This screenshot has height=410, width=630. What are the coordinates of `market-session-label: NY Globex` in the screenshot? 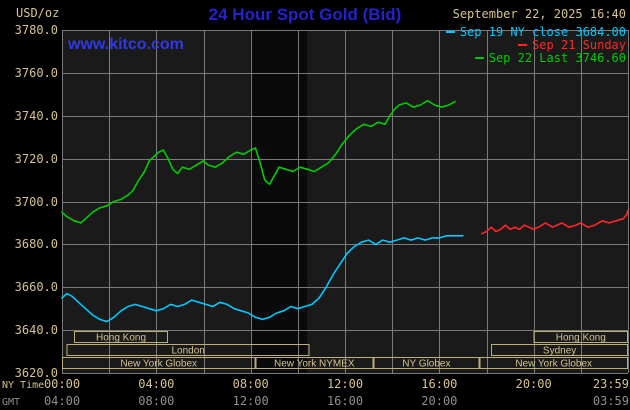 It's located at (426, 364).